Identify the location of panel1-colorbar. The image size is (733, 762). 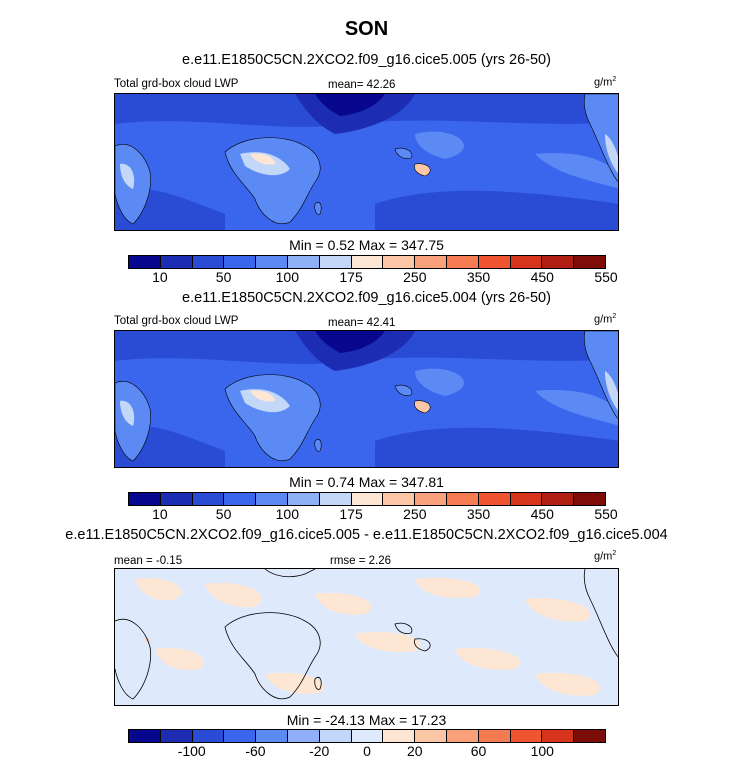
(367, 262).